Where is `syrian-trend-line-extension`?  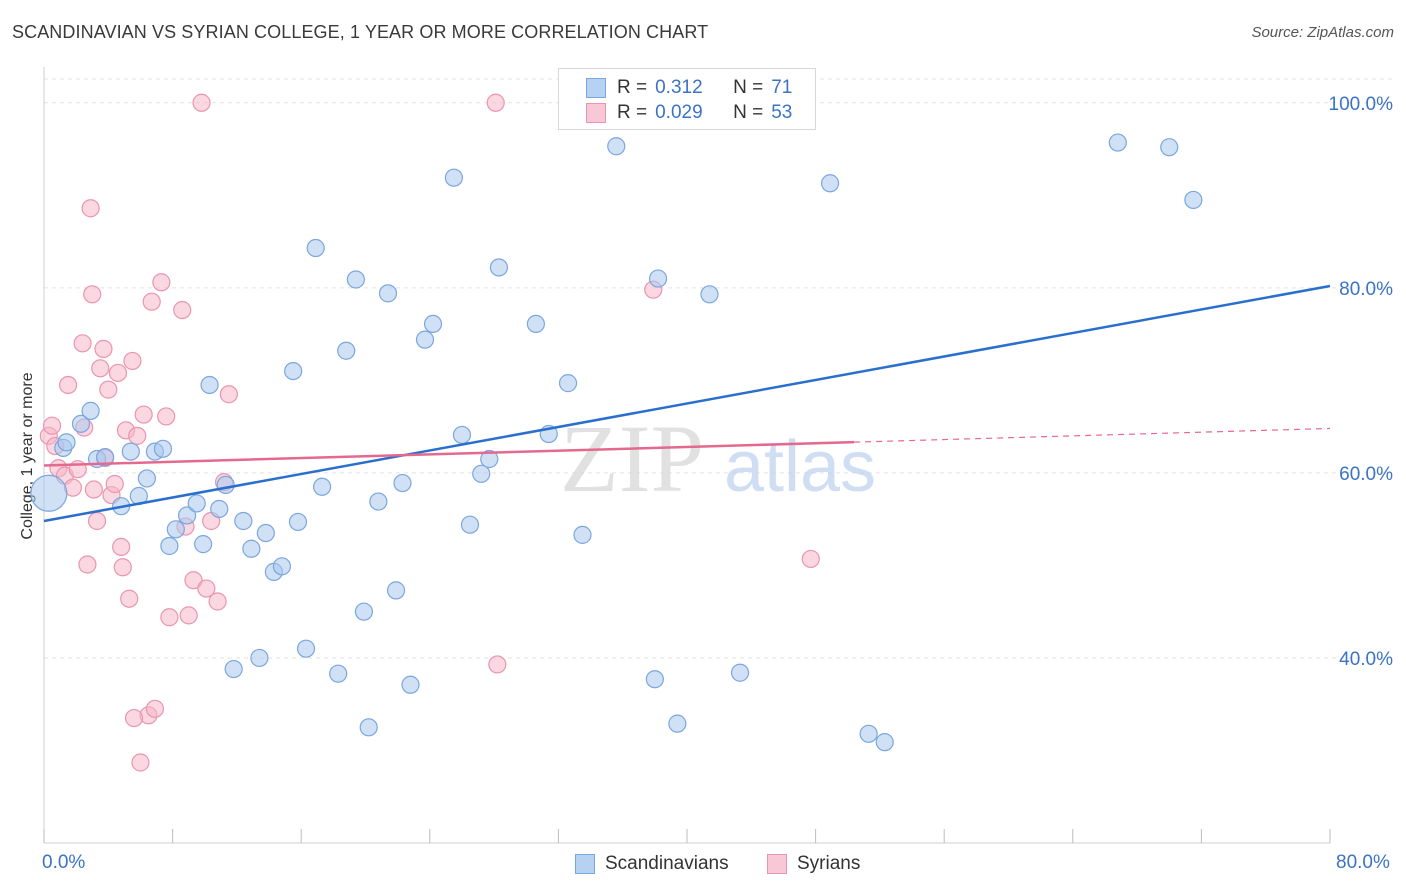
syrian-trend-line-extension is located at coordinates (1092, 435).